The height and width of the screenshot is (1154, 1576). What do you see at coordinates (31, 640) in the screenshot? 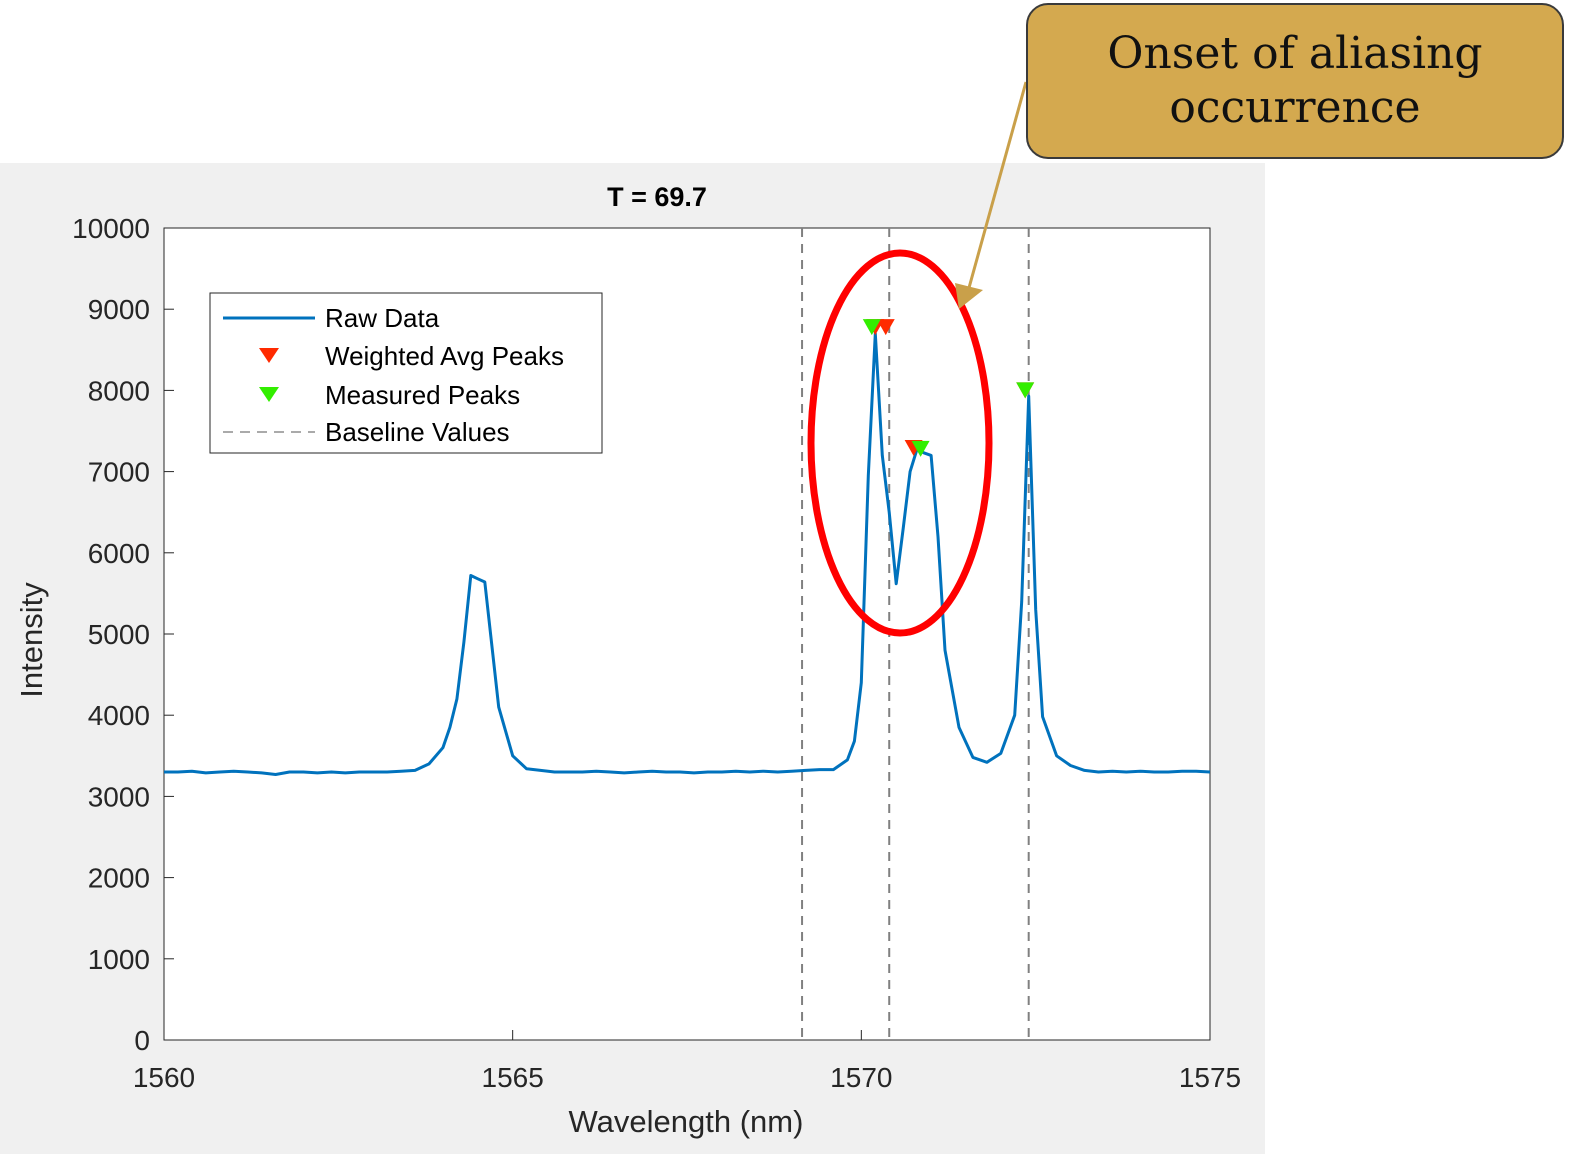
I see `y-axis-label: Intensity` at bounding box center [31, 640].